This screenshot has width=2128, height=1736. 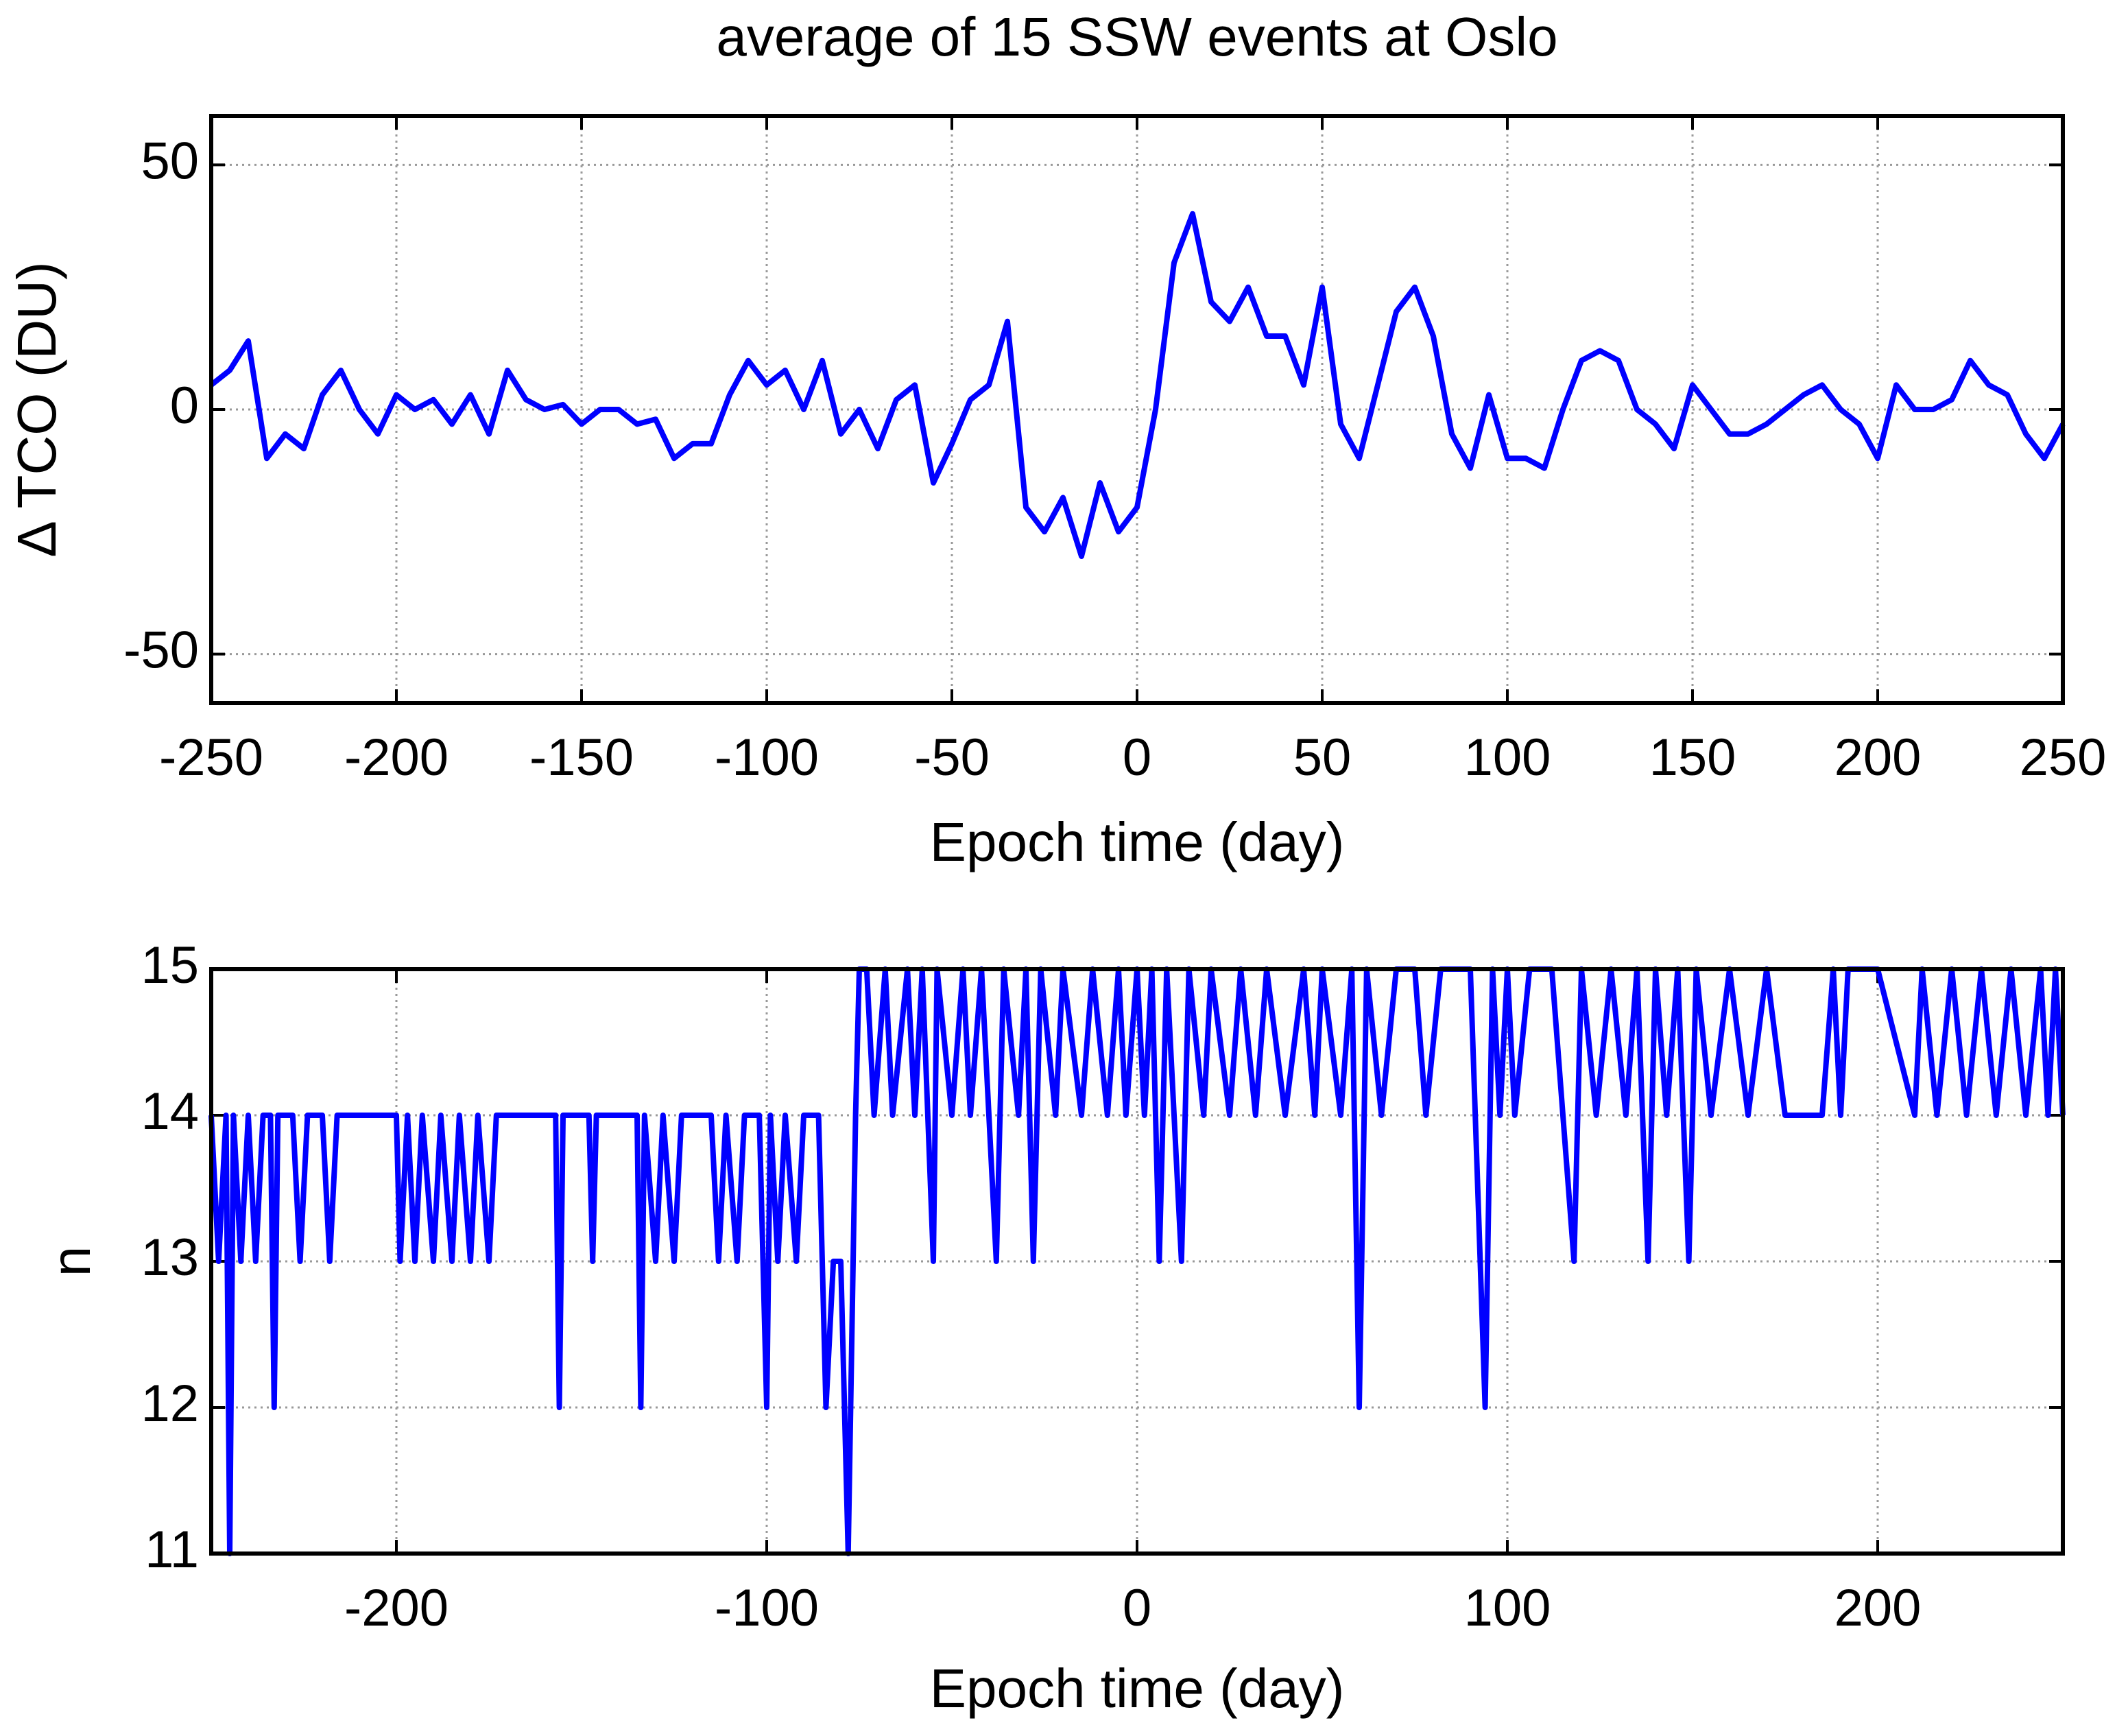 What do you see at coordinates (170, 1404) in the screenshot?
I see `y-tick-label: 12` at bounding box center [170, 1404].